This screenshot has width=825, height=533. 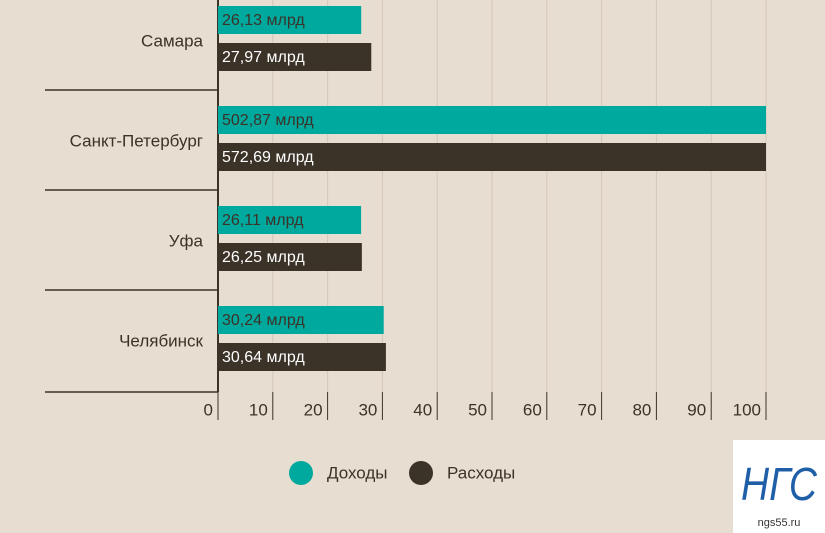 What do you see at coordinates (172, 40) in the screenshot?
I see `category-label: Самара` at bounding box center [172, 40].